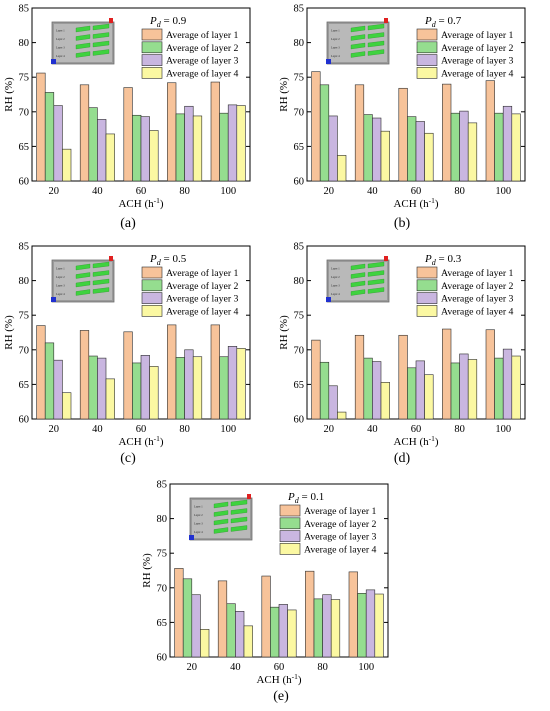 The image size is (550, 711). Describe the element at coordinates (443, 22) in the screenshot. I see `pd-annotation: Pd = 0.7` at that location.